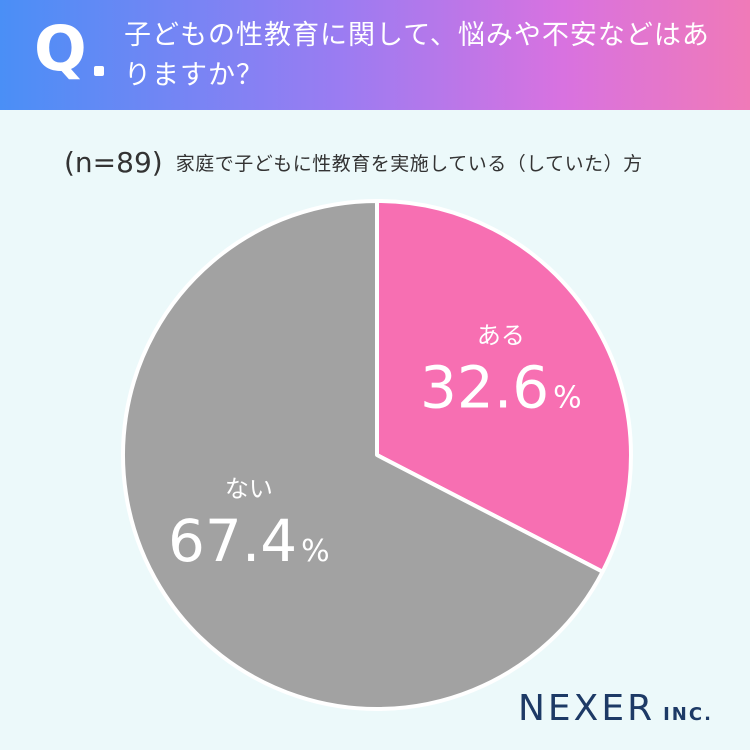 The image size is (750, 750). Describe the element at coordinates (99, 71) in the screenshot. I see `q-dot` at that location.